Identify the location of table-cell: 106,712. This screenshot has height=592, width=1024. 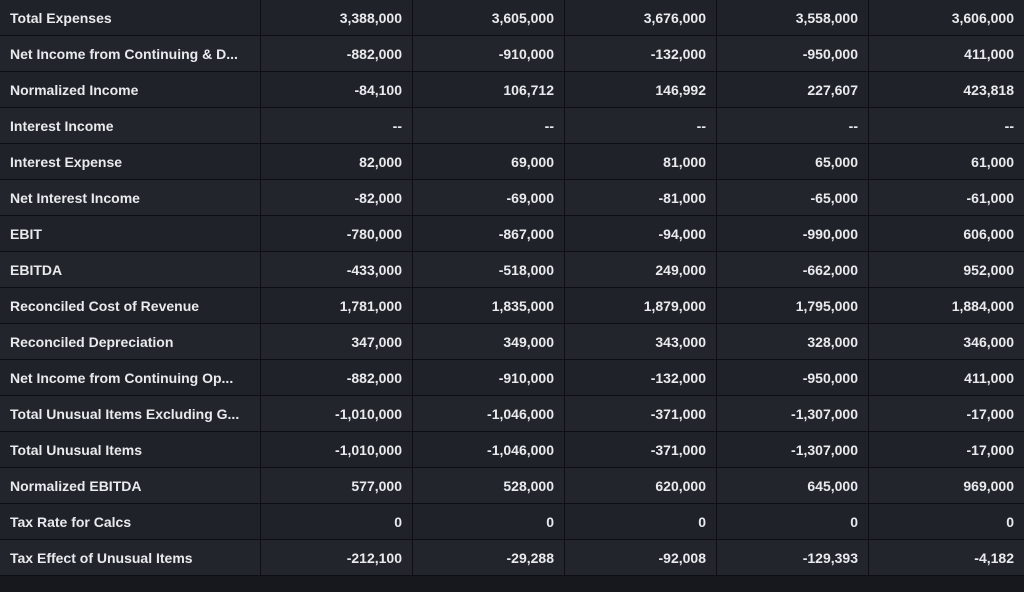
(489, 89).